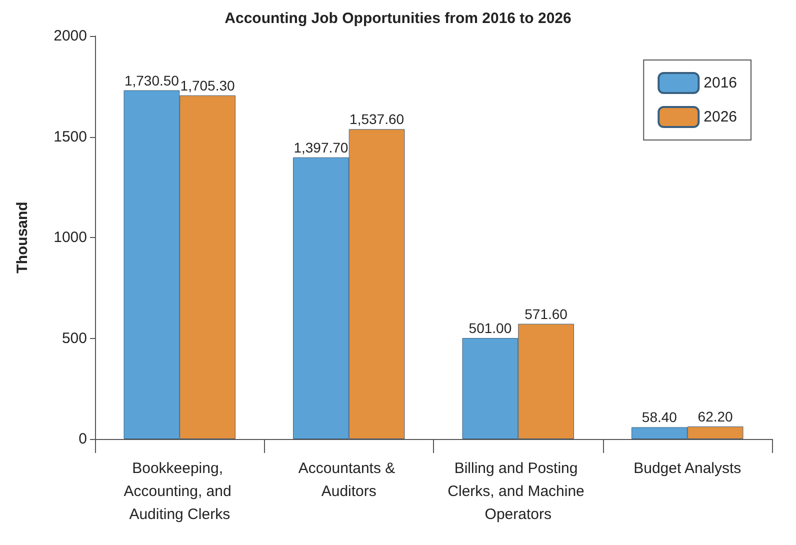 The height and width of the screenshot is (545, 796). I want to click on y-tick-label: 500, so click(74, 338).